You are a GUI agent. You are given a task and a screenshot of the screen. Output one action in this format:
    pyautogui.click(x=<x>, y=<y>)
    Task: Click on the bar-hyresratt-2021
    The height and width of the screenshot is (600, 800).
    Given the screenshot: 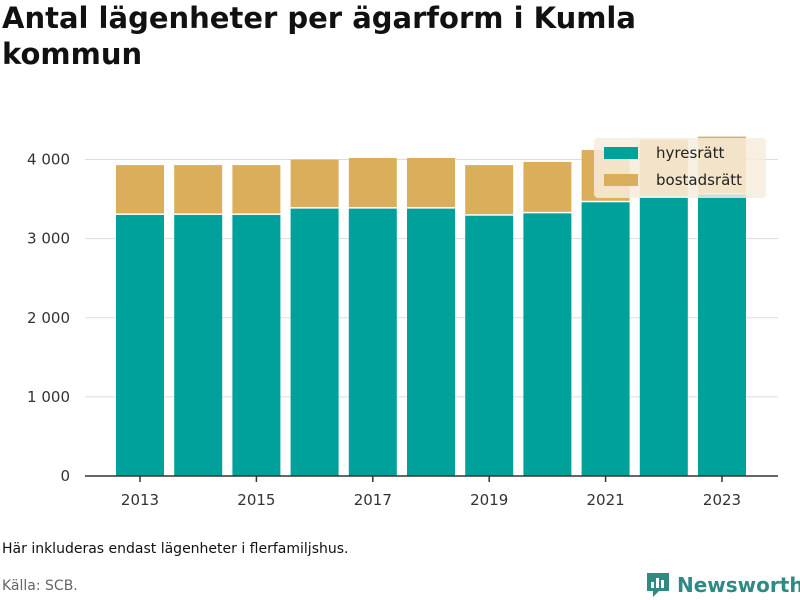 What is the action you would take?
    pyautogui.click(x=605, y=339)
    